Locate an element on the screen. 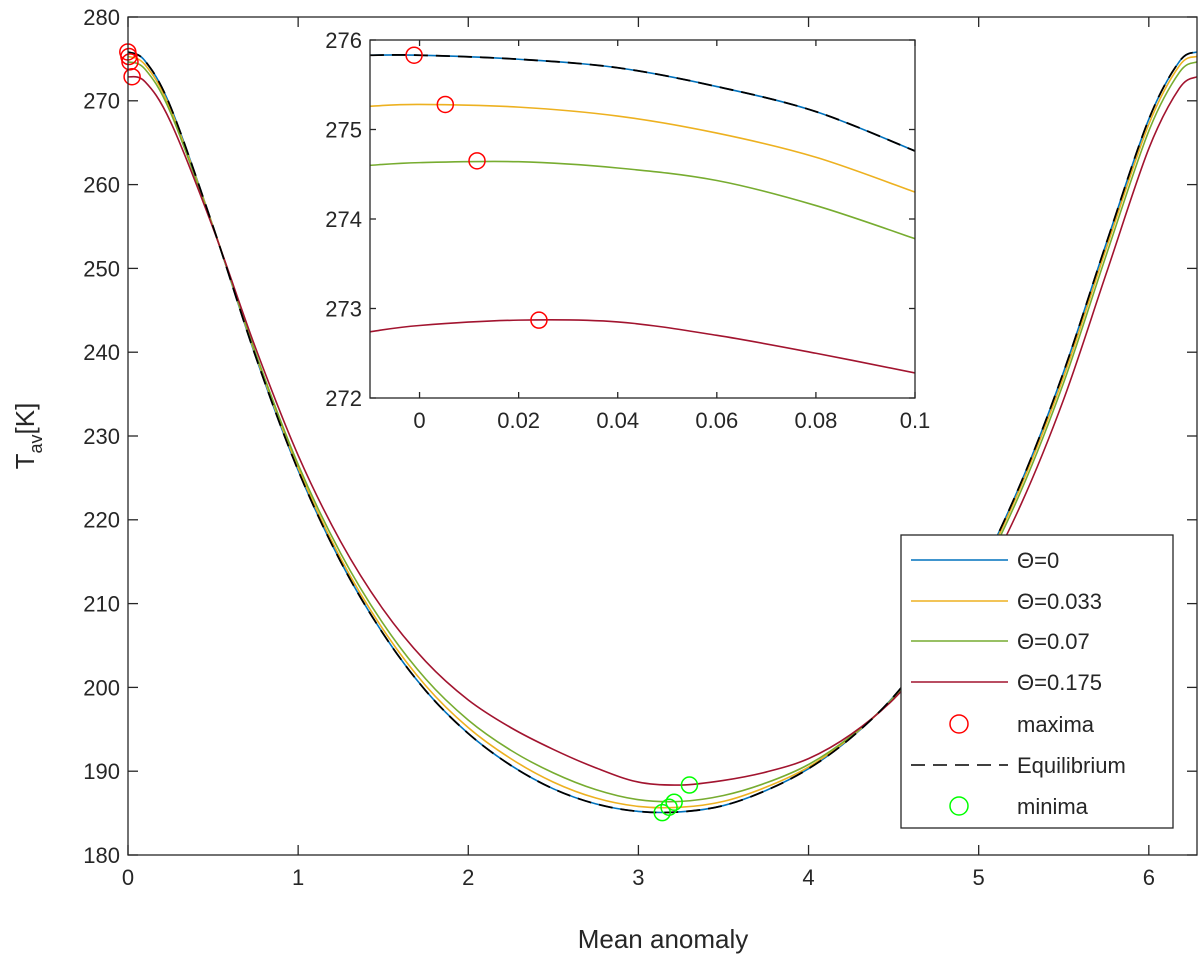  inset-x-tick-label: 0.1 is located at coordinates (915, 420).